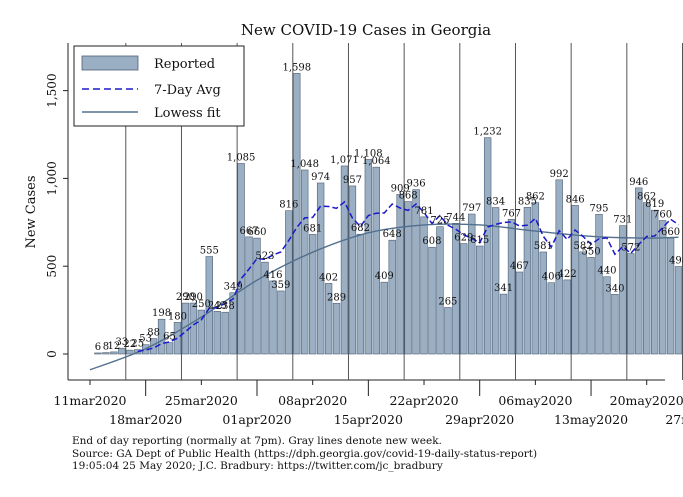 The width and height of the screenshot is (683, 497). Describe the element at coordinates (52, 354) in the screenshot. I see `y-tick-label: 0` at that location.